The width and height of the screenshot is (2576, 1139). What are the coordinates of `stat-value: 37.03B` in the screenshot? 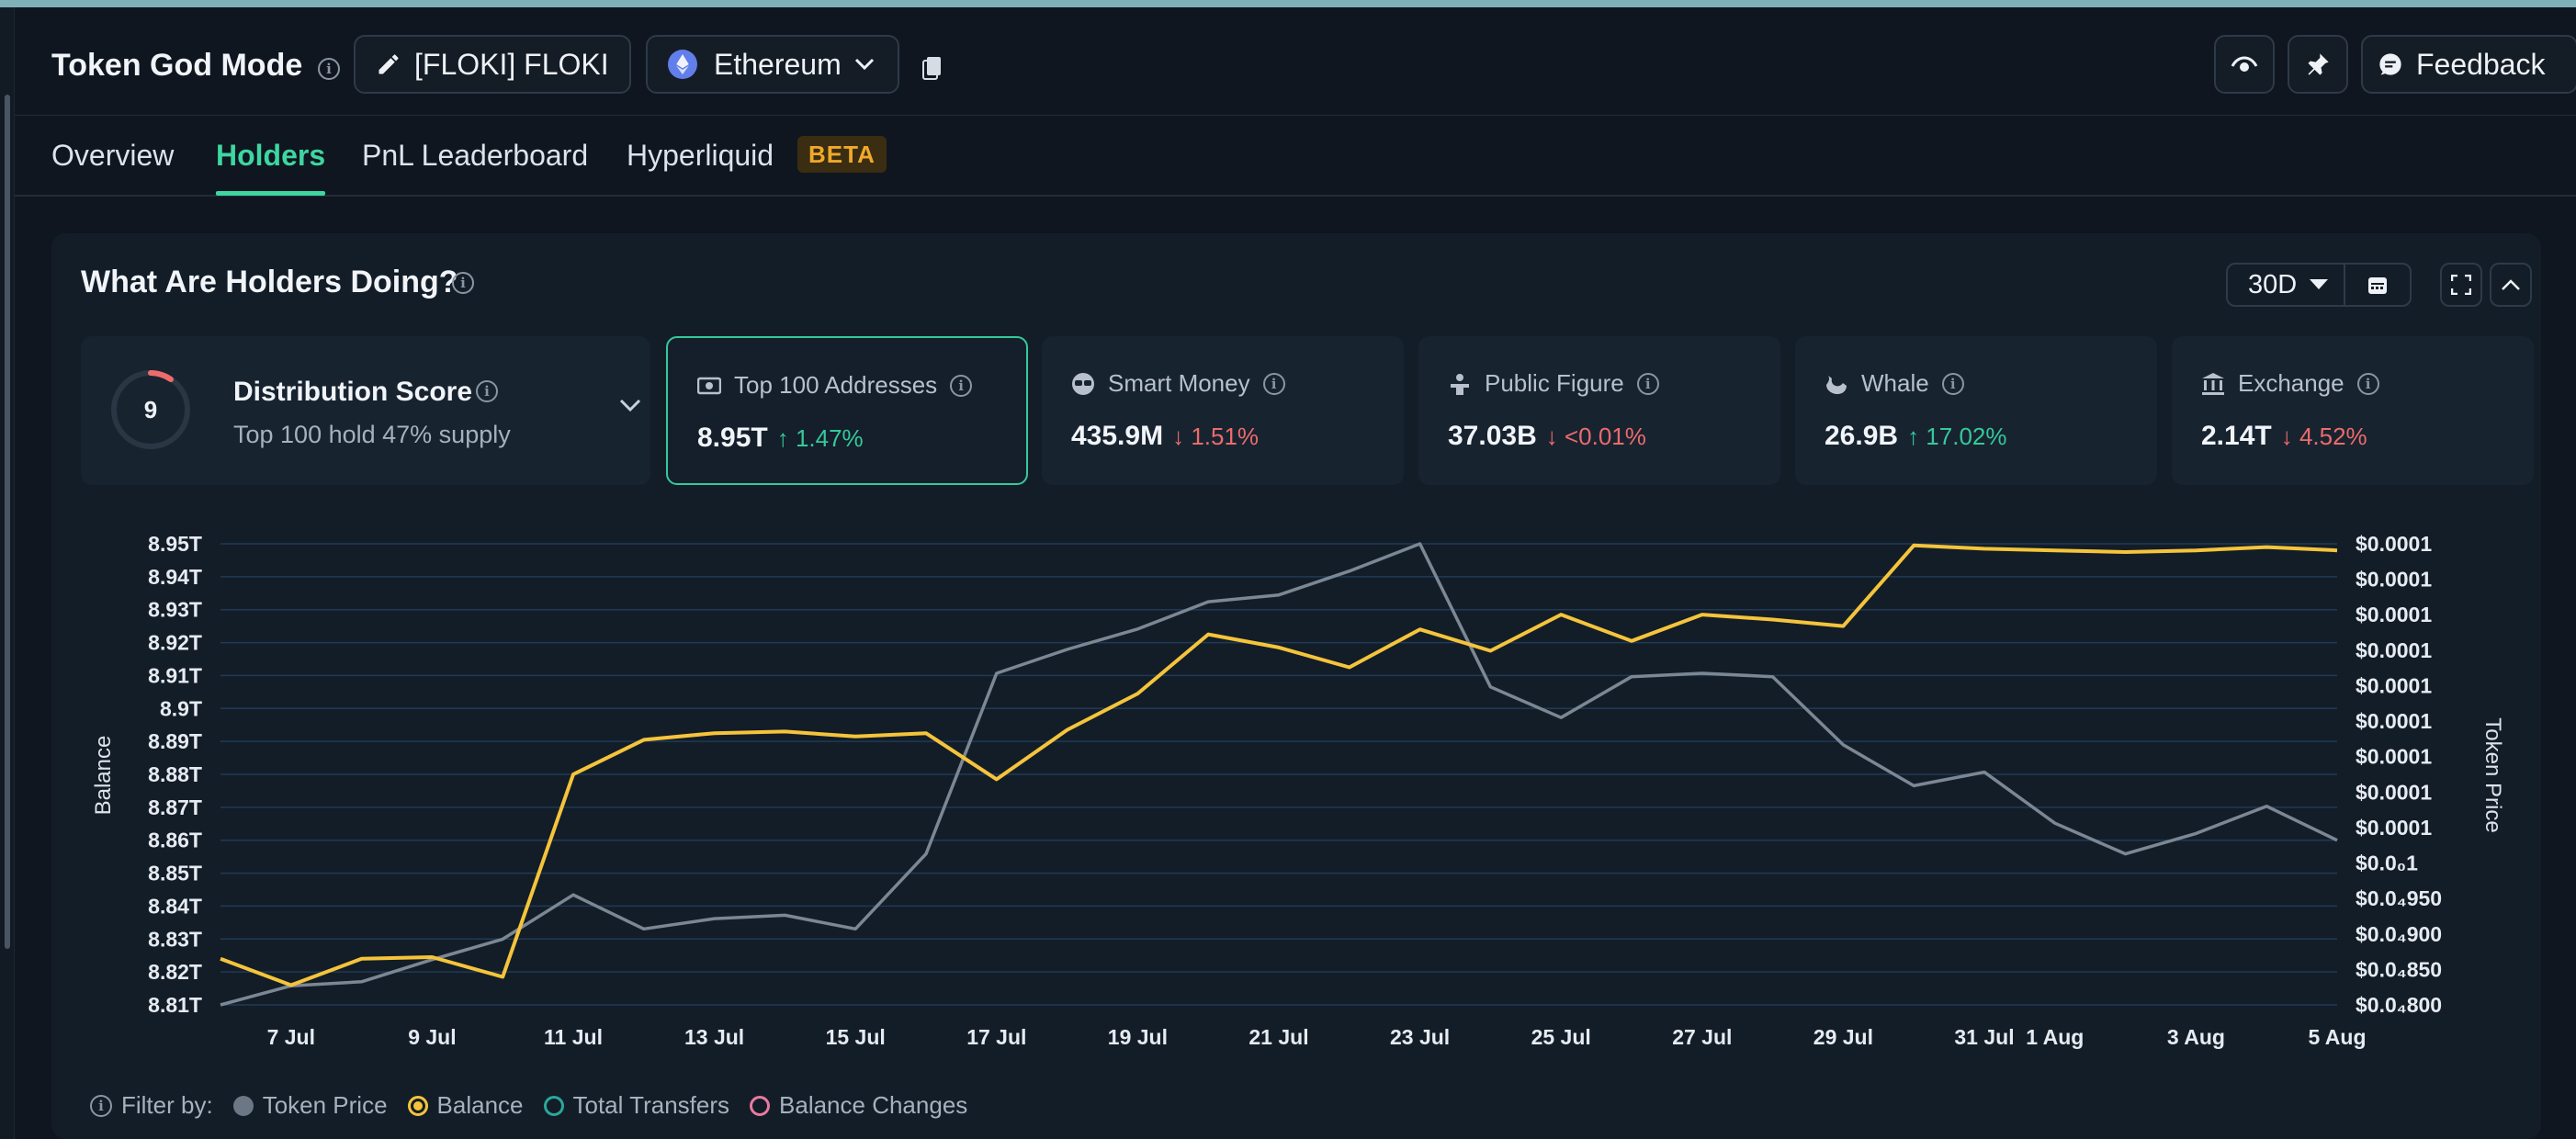 It's located at (1492, 436).